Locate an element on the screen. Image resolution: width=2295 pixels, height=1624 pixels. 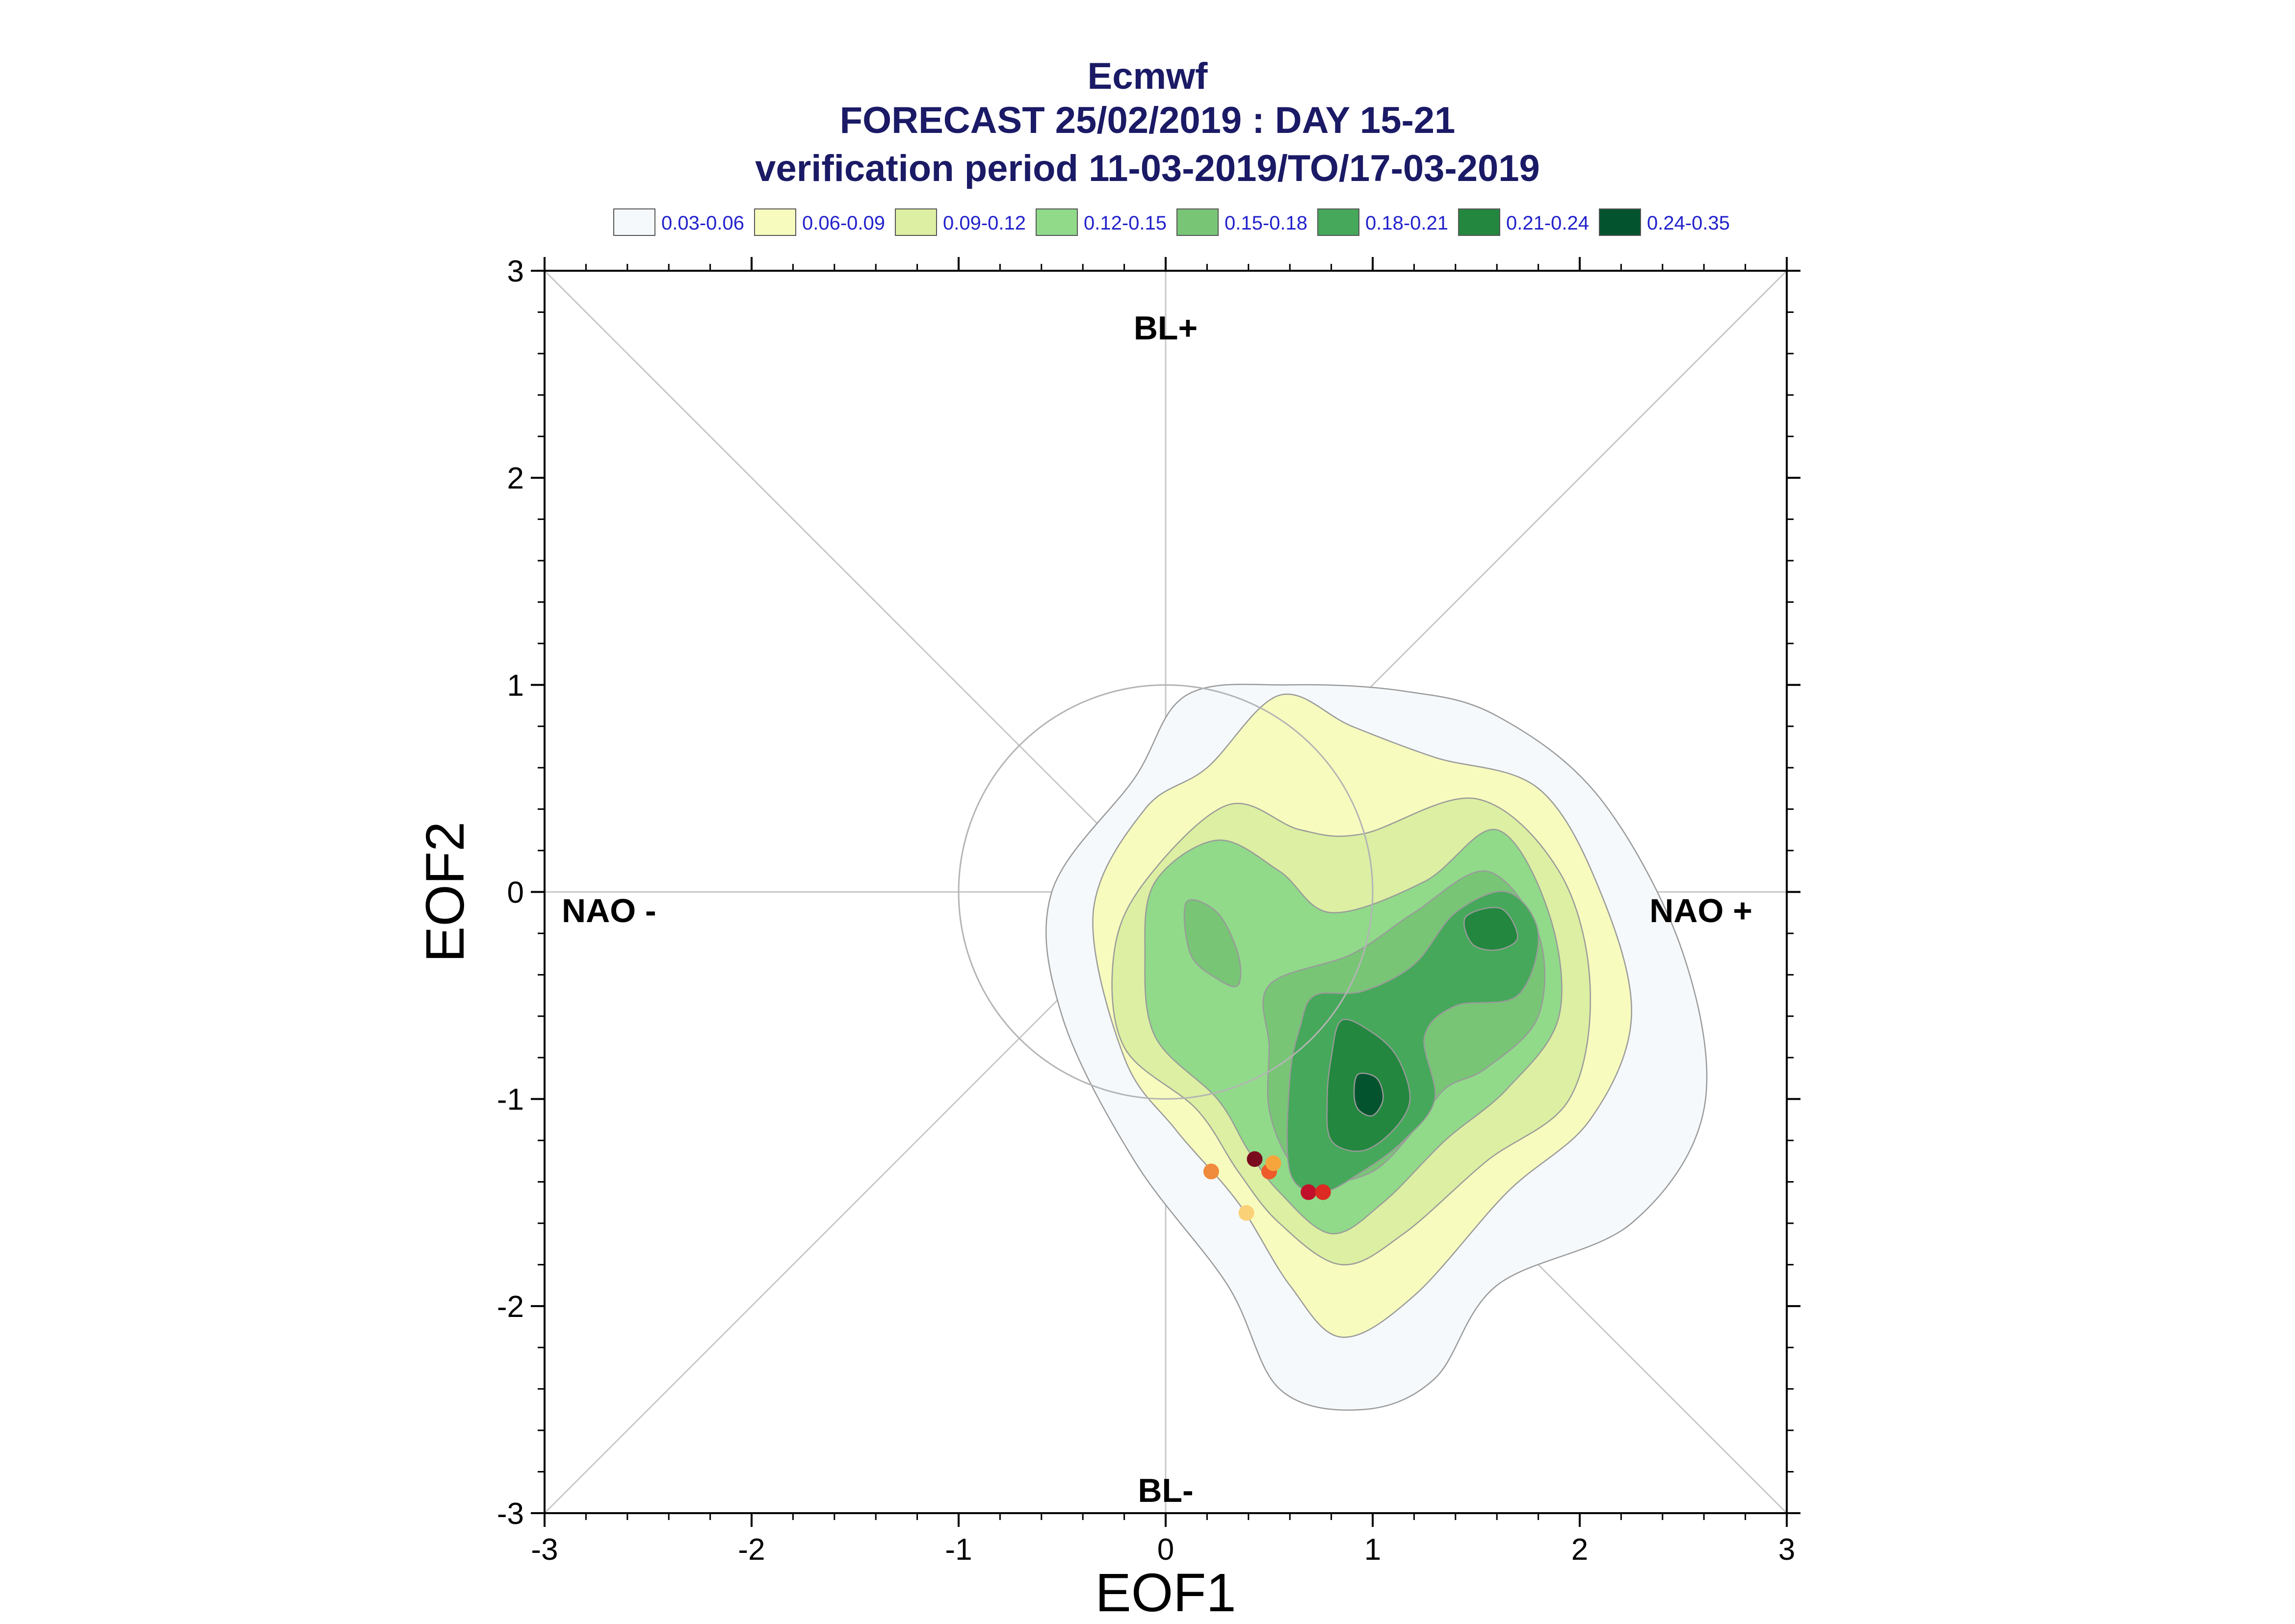
legend-label: 0.18-0.21 is located at coordinates (1407, 223).